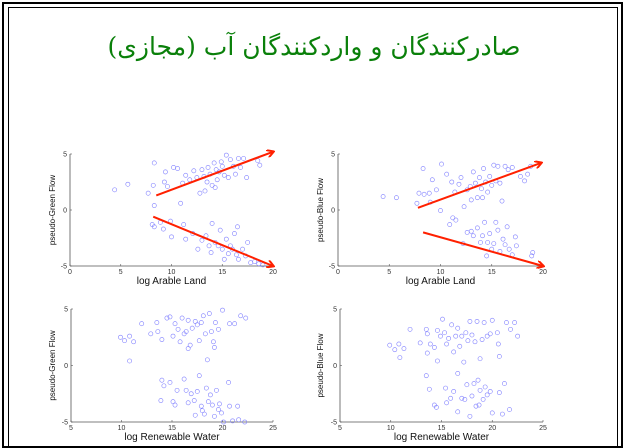  Describe the element at coordinates (172, 281) in the screenshot. I see `x-axis-label: log Arable Land` at that location.